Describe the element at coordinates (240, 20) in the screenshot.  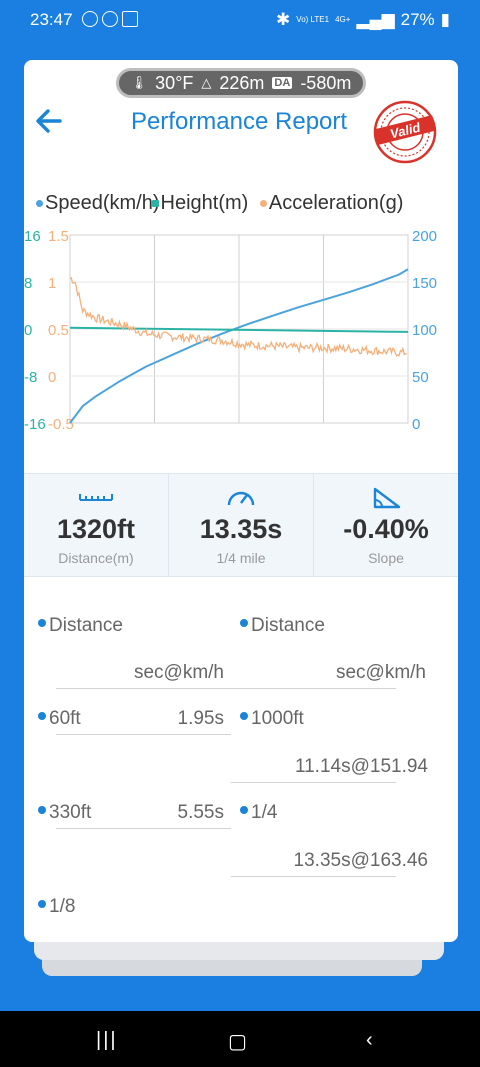
I see `status-bar: 23:47 ✱ Vo) LTE1 4G+ ▂▄▆ 27% ▮` at that location.